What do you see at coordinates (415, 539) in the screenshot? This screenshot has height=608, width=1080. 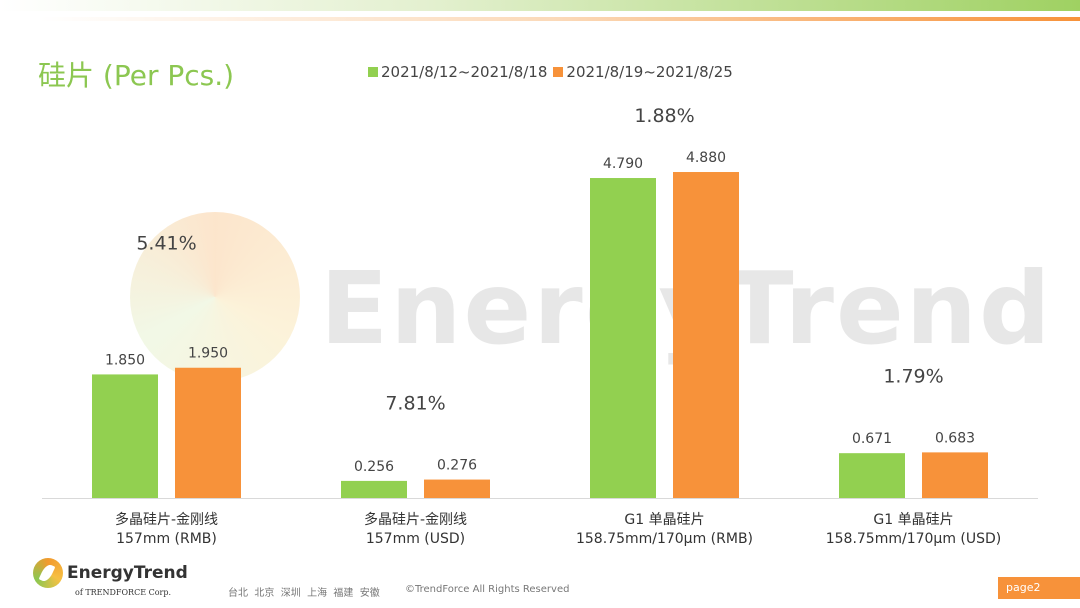 I see `category-label: 157mm (USD)` at bounding box center [415, 539].